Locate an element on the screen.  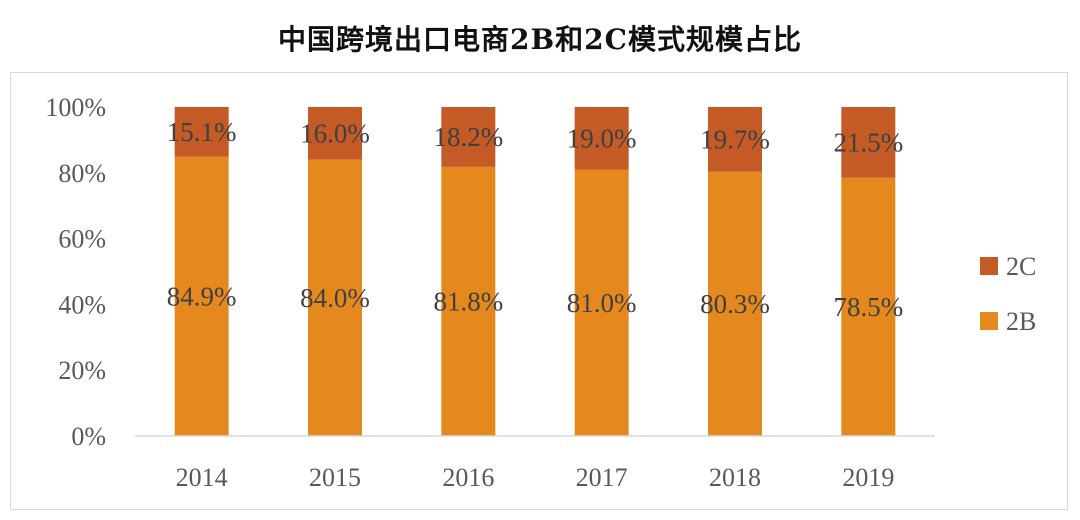
data-label-2c: 21.5% is located at coordinates (868, 142).